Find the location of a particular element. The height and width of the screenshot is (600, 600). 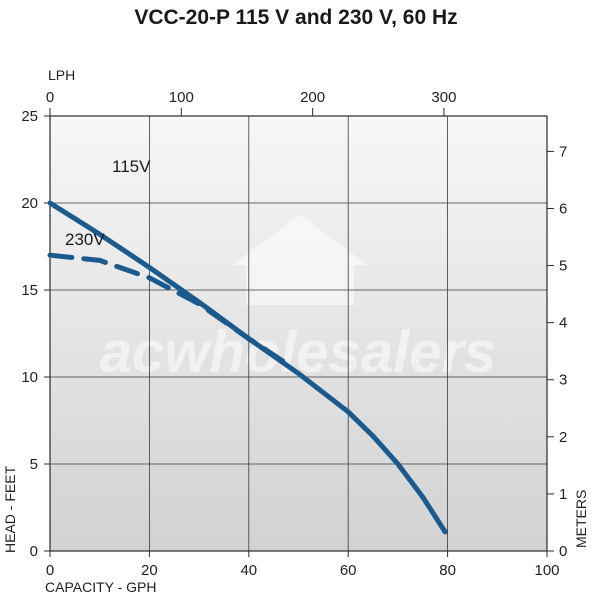

y-tick-label: 0 is located at coordinates (34, 551).